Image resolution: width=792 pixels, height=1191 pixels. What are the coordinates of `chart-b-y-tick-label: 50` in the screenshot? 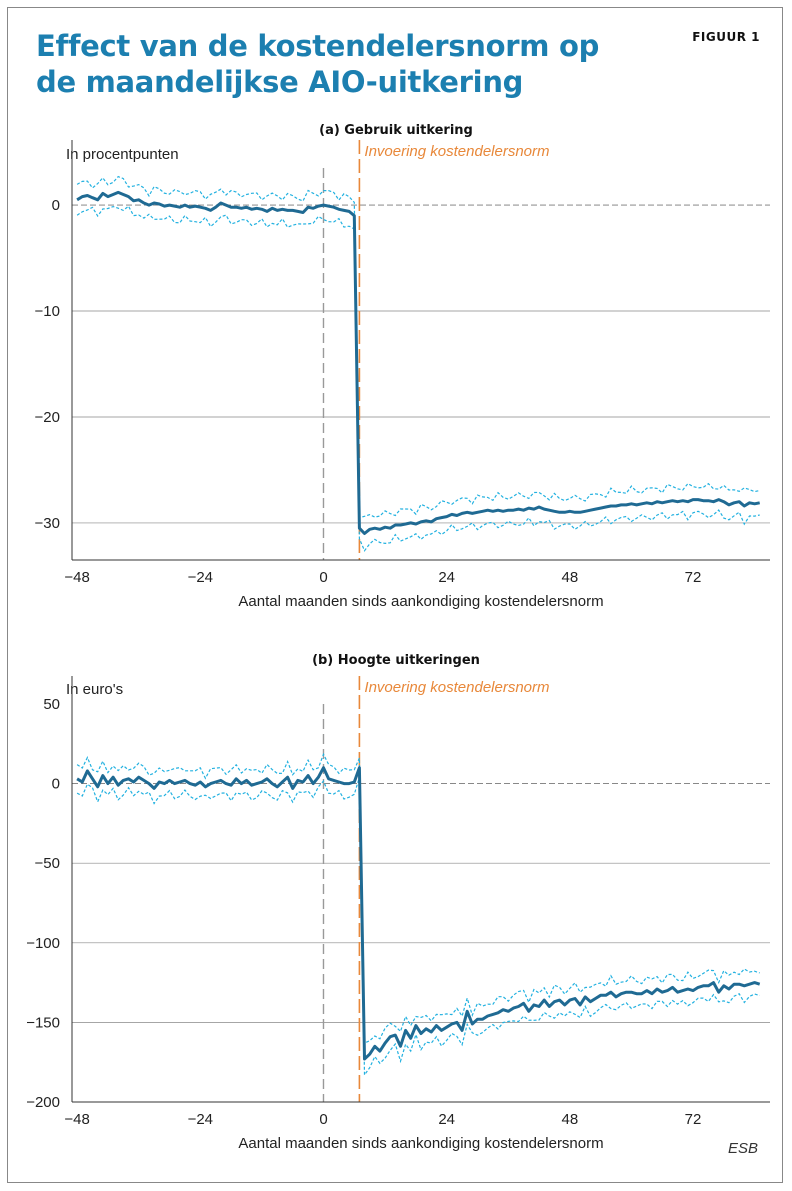 It's located at (51, 704).